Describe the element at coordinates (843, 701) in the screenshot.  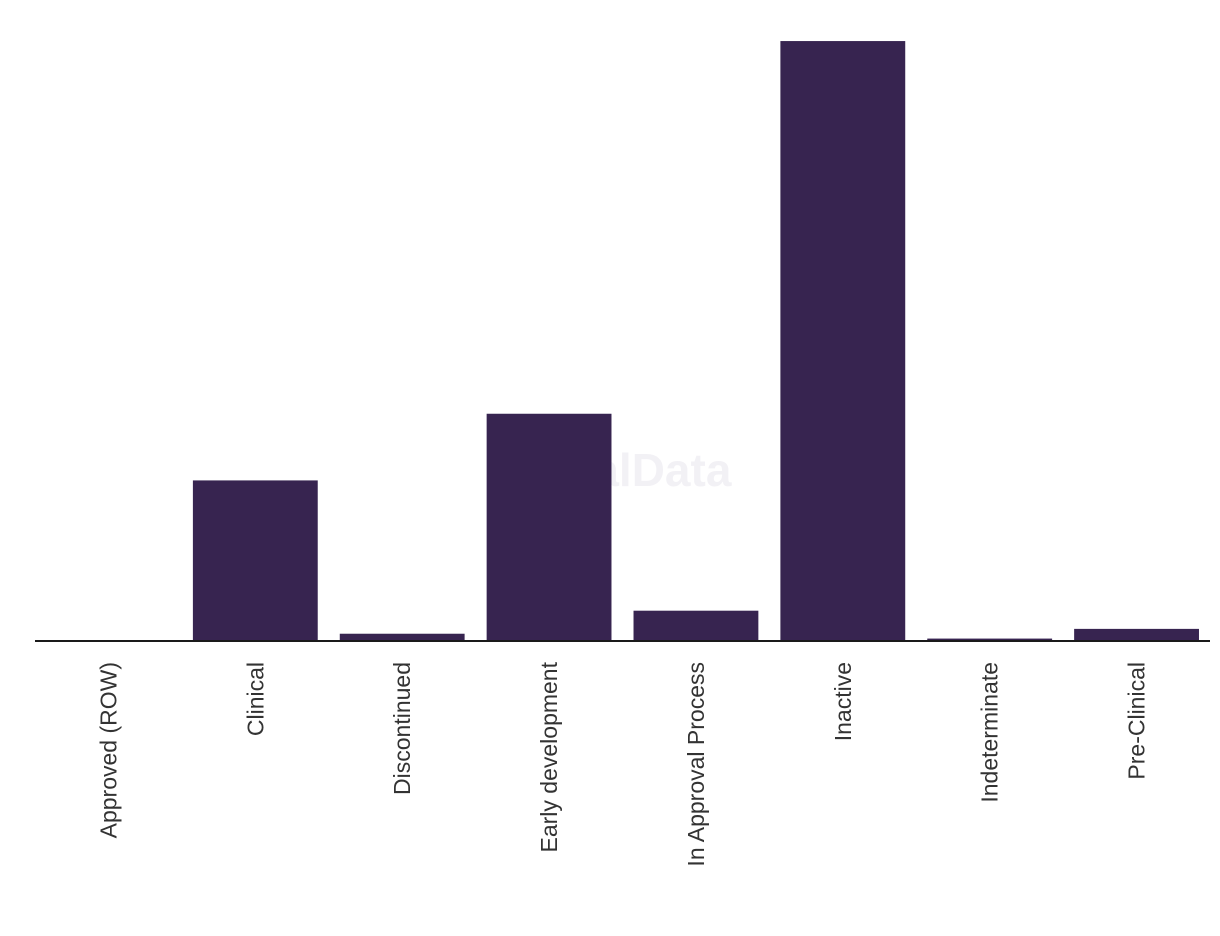
I see `x-tick-label: Inactive` at that location.